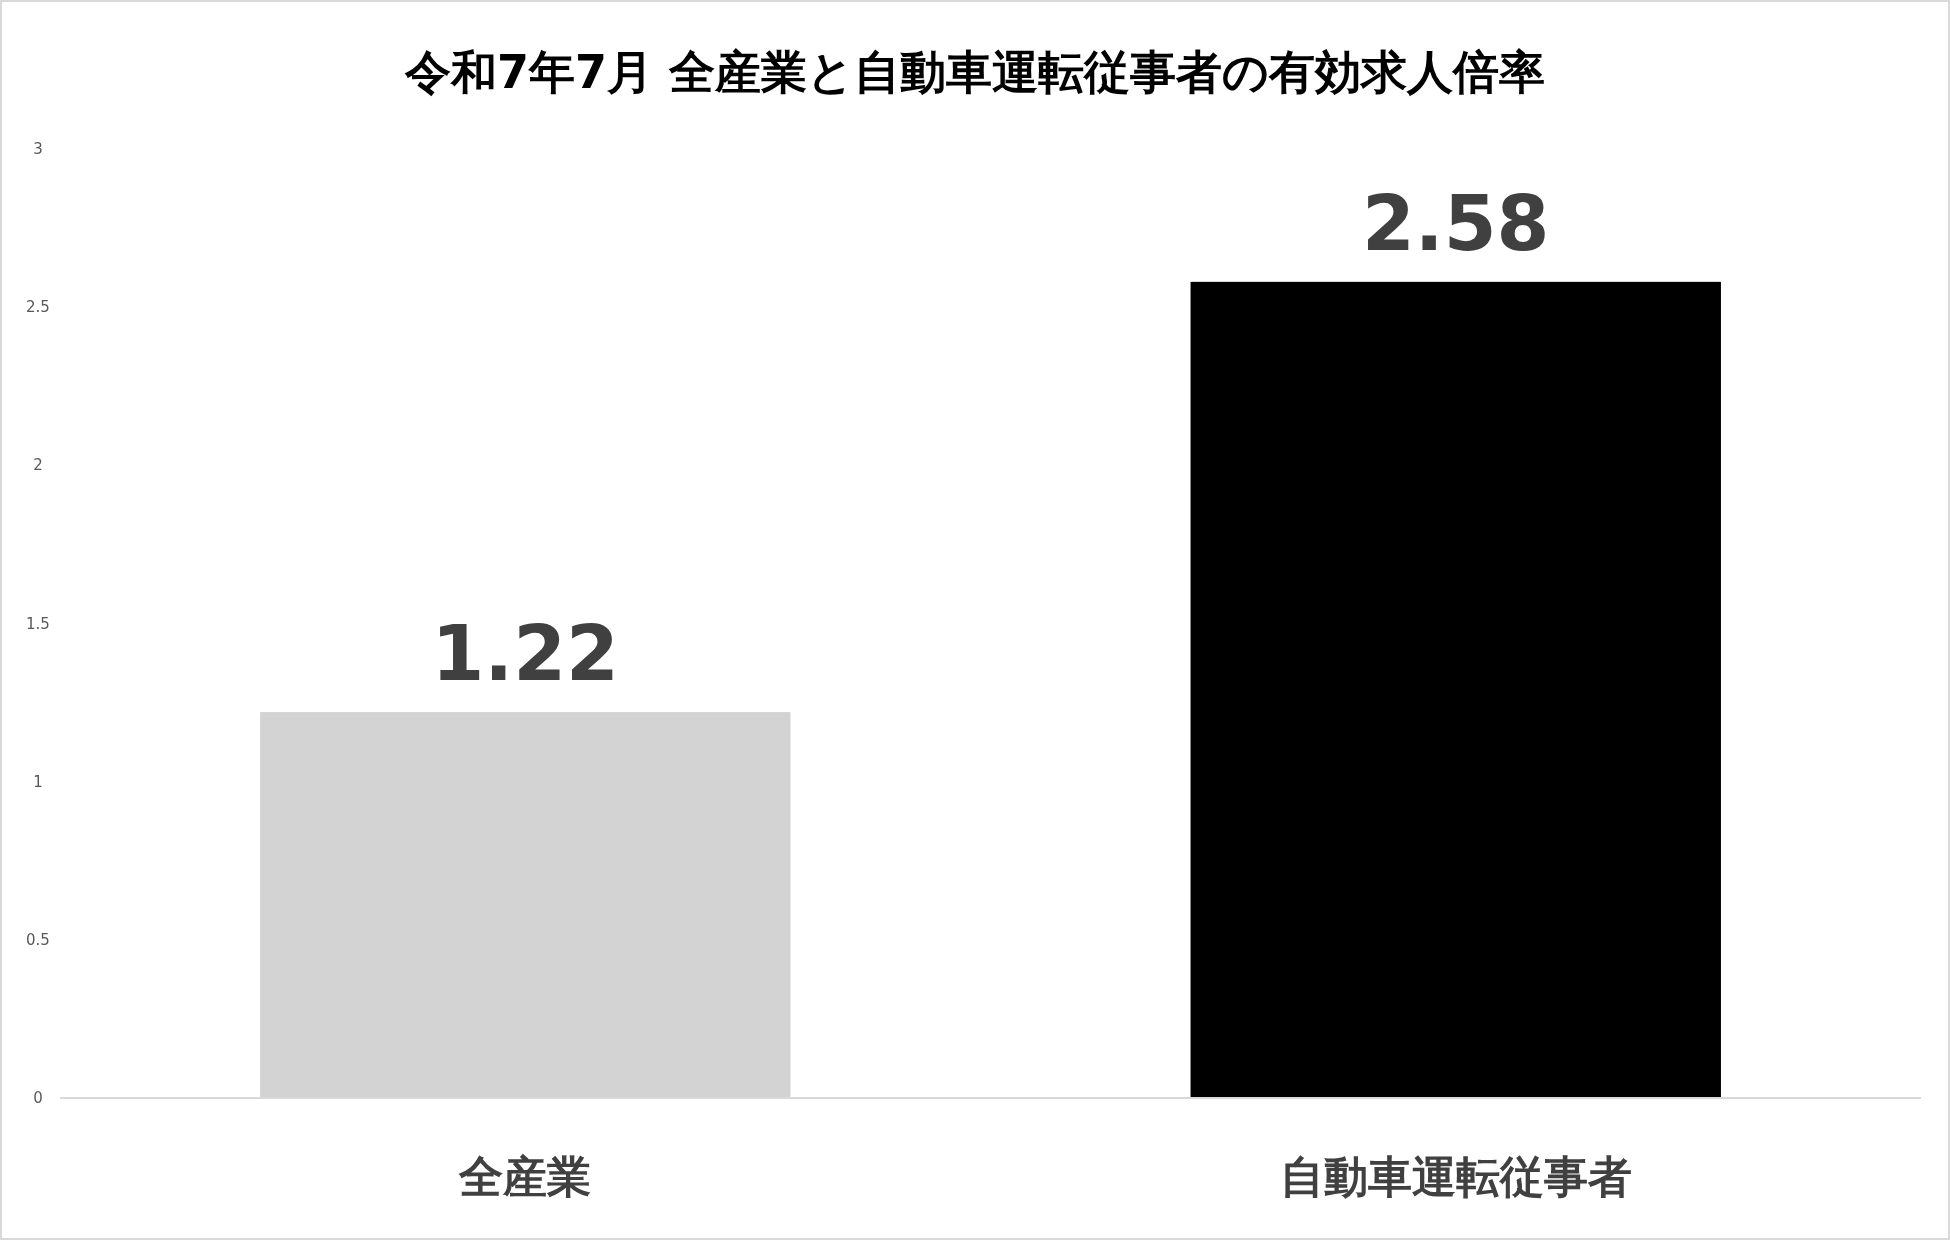  Describe the element at coordinates (38, 307) in the screenshot. I see `y-tick-label: 2.5` at that location.